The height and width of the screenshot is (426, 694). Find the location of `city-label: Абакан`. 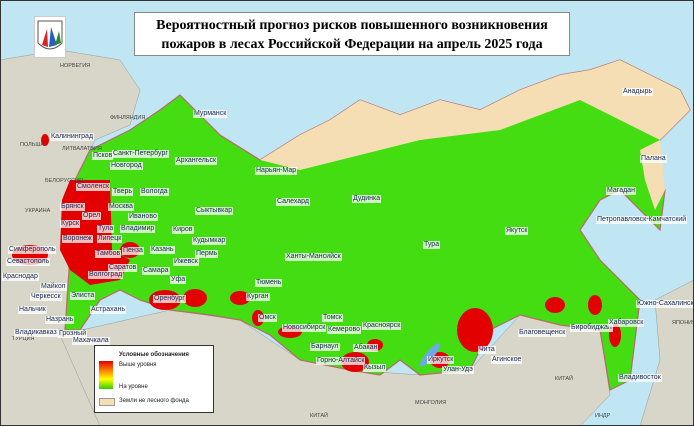

city-label: Абакан is located at coordinates (366, 348).